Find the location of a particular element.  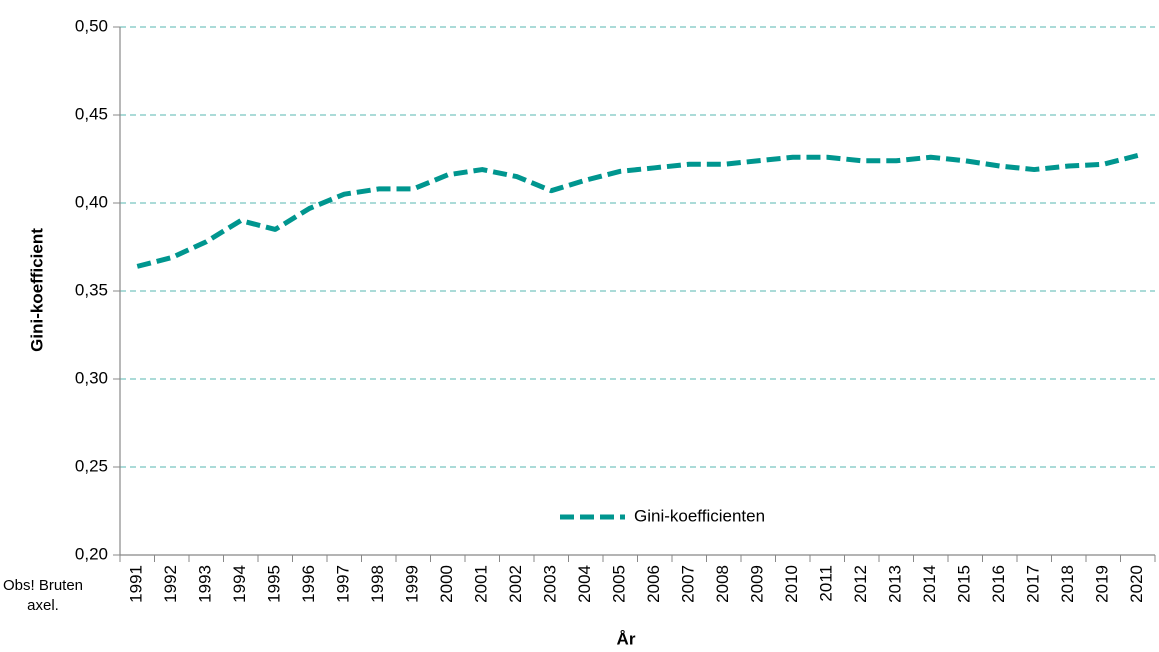

x-tick-label: 2015 is located at coordinates (964, 584).